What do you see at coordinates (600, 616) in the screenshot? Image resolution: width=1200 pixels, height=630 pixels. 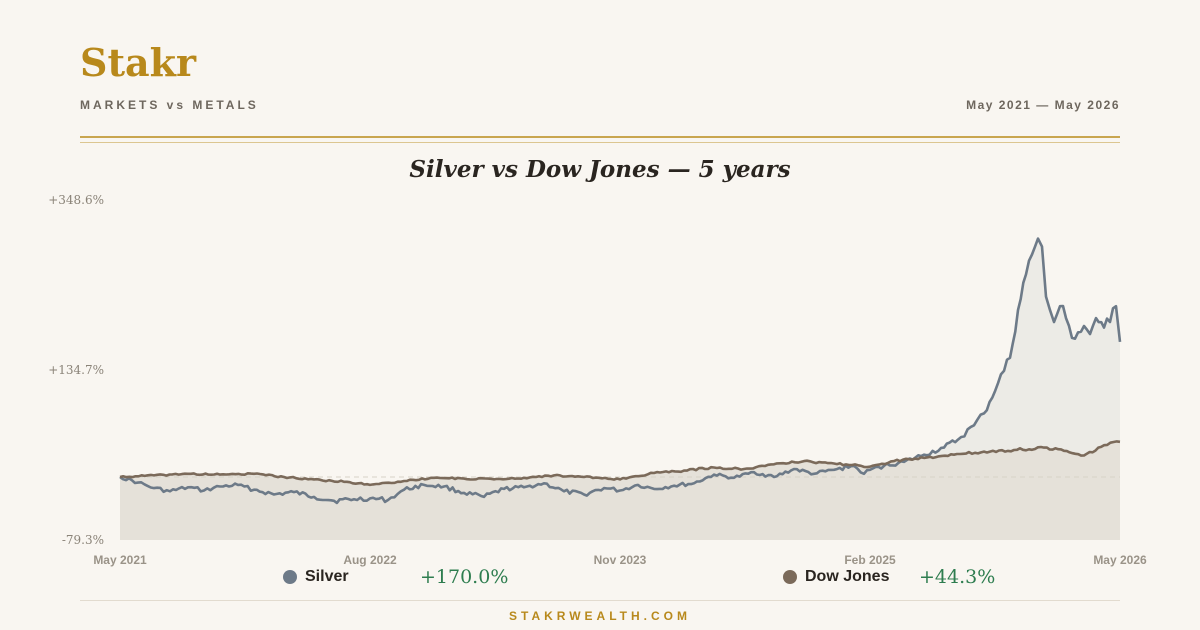 I see `footer-site: STAKRWEALTH.COM` at bounding box center [600, 616].